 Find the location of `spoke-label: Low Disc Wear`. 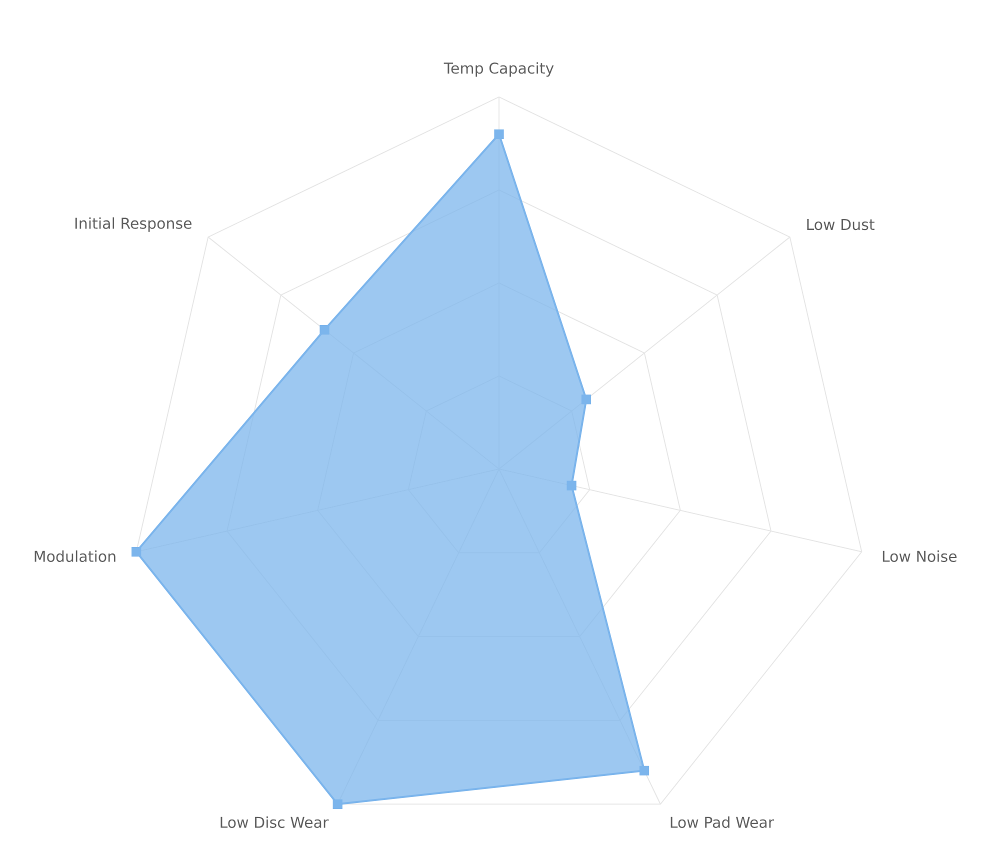

spoke-label: Low Disc Wear is located at coordinates (274, 822).